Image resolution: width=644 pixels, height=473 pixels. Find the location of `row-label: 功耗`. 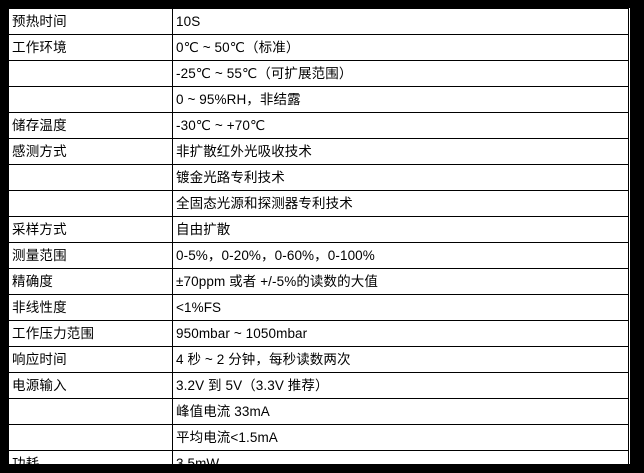

row-label: 功耗 is located at coordinates (90, 457).